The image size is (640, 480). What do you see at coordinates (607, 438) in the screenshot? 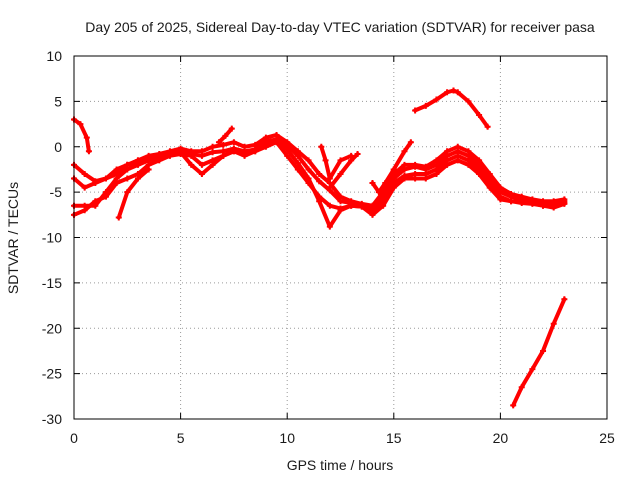
I see `x-tick-label: 25` at bounding box center [607, 438].